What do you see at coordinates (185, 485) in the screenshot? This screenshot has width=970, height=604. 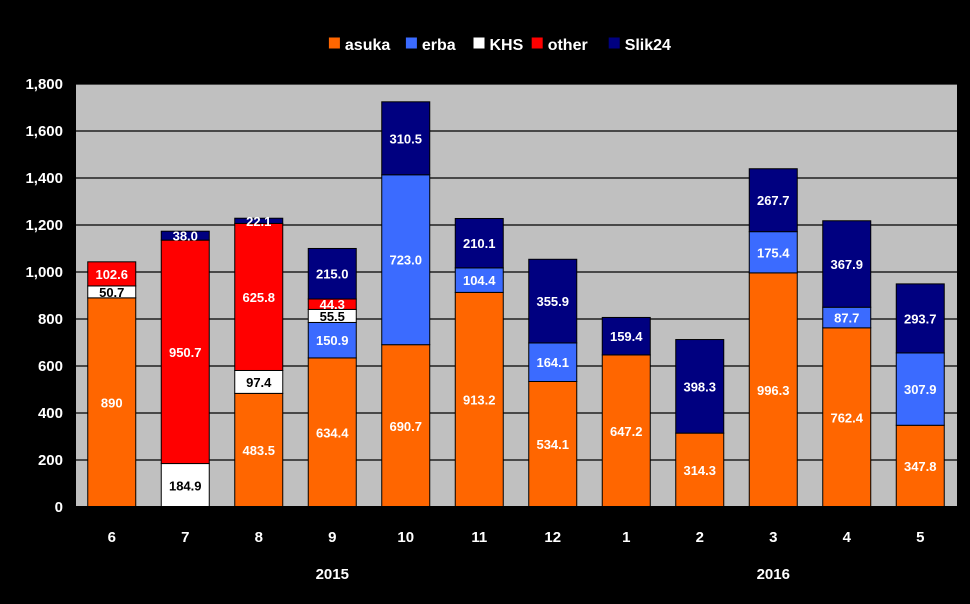 I see `data-label: 184.9` at bounding box center [185, 485].